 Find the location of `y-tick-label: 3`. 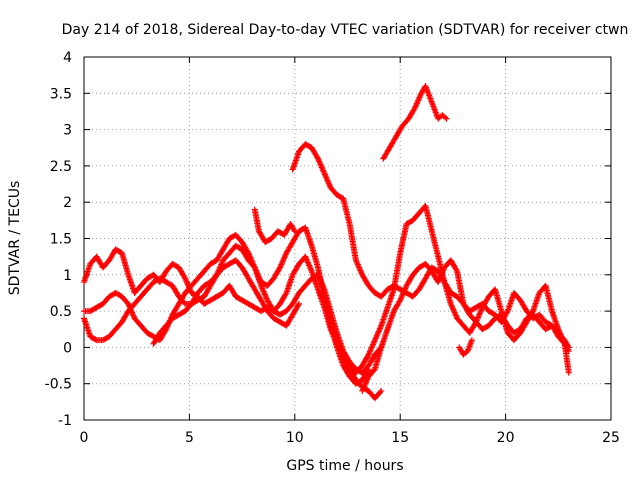

y-tick-label: 3 is located at coordinates (67, 131).